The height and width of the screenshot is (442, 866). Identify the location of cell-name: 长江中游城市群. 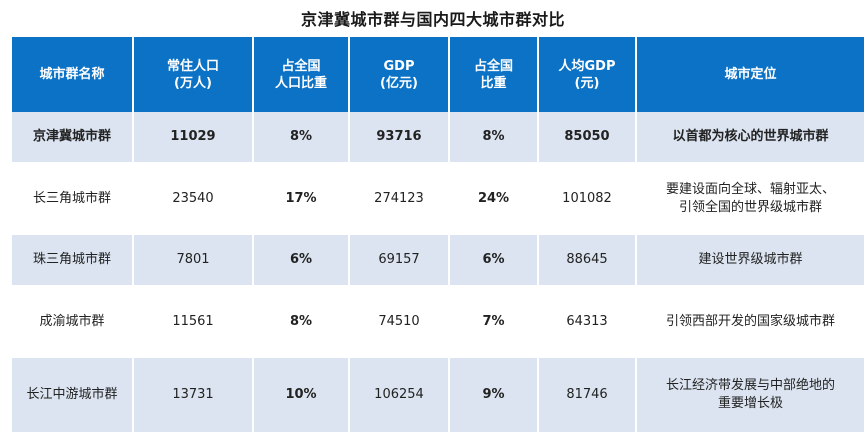
(73, 395).